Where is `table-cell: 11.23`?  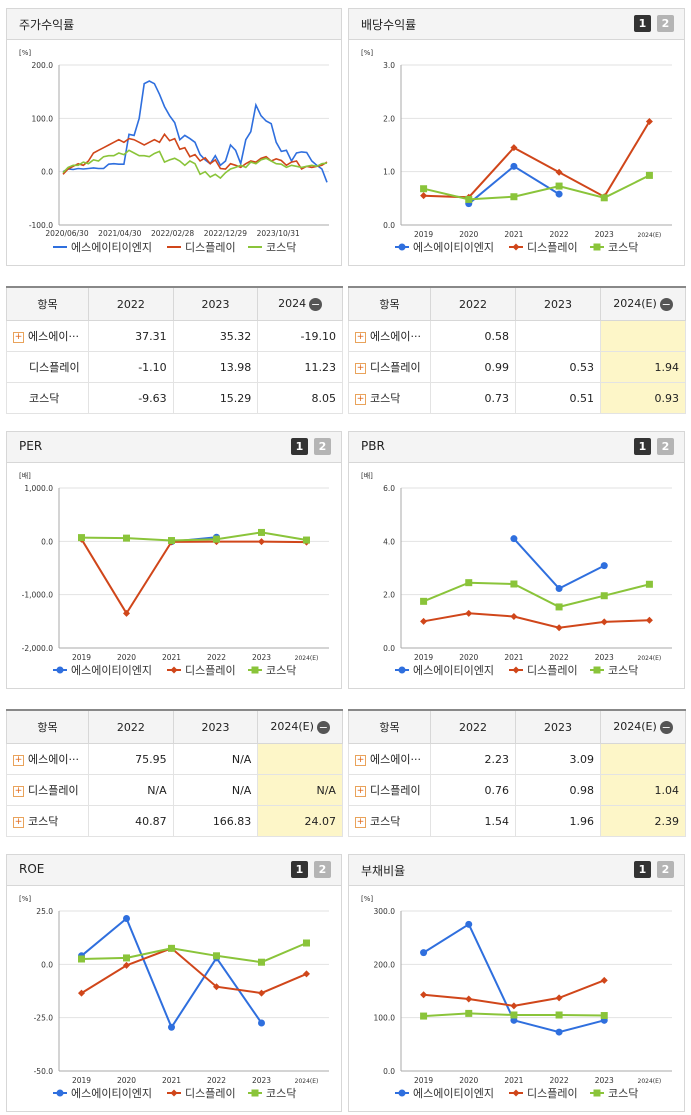 table-cell: 11.23 is located at coordinates (300, 367).